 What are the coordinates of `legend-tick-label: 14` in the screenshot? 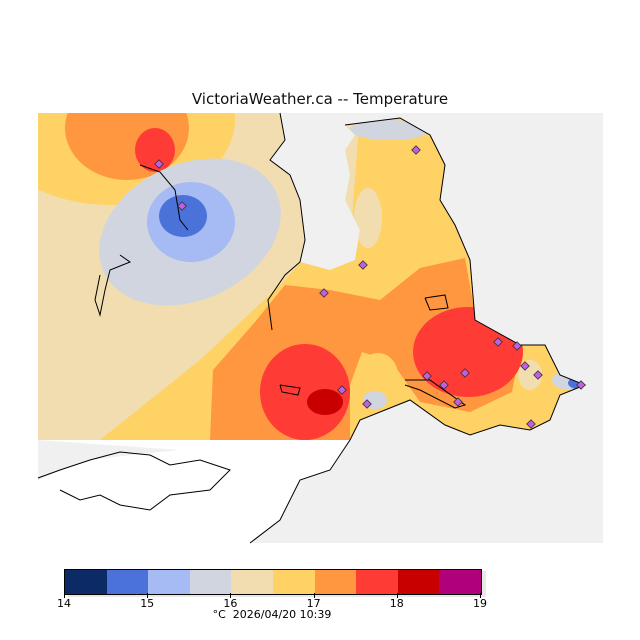 It's located at (64, 603).